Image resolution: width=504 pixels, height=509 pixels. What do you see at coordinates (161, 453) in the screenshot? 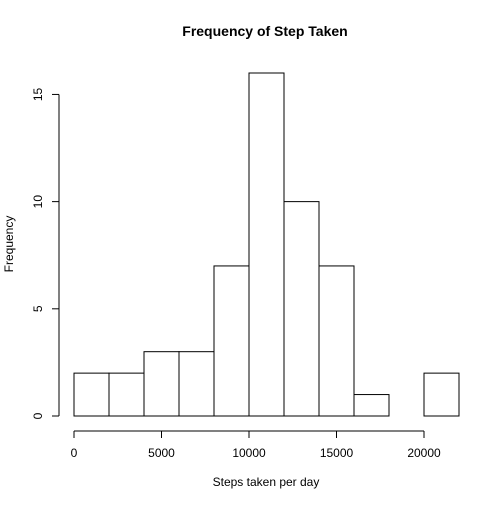
I see `x-tick-label-1: 5000` at bounding box center [161, 453].